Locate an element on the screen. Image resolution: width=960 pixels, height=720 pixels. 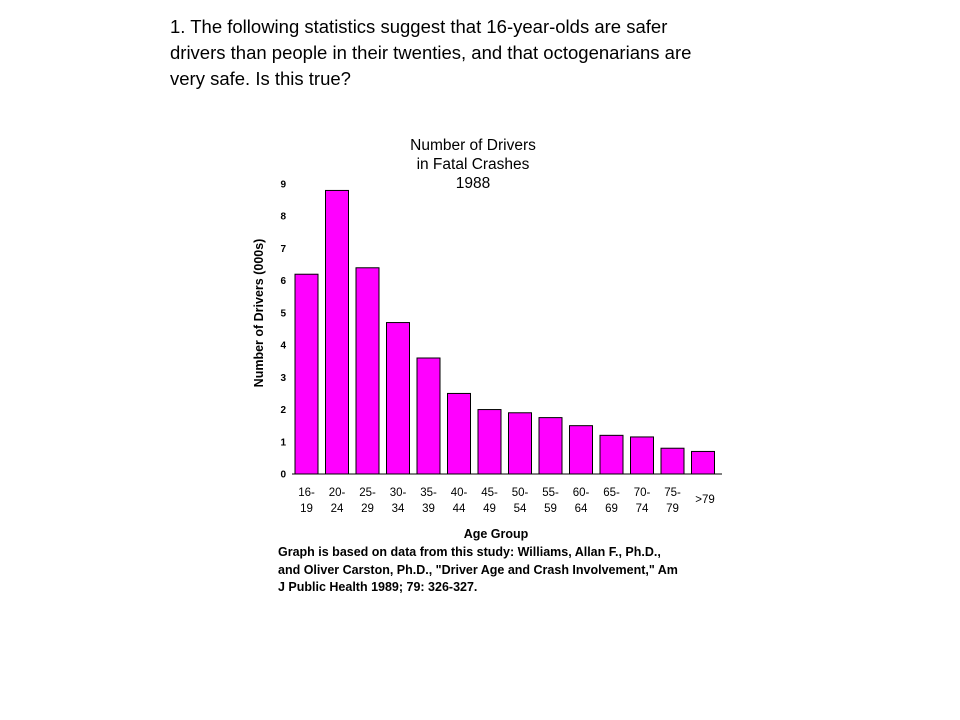
y-axis-title: Number of Drivers (000s) is located at coordinates (259, 313).